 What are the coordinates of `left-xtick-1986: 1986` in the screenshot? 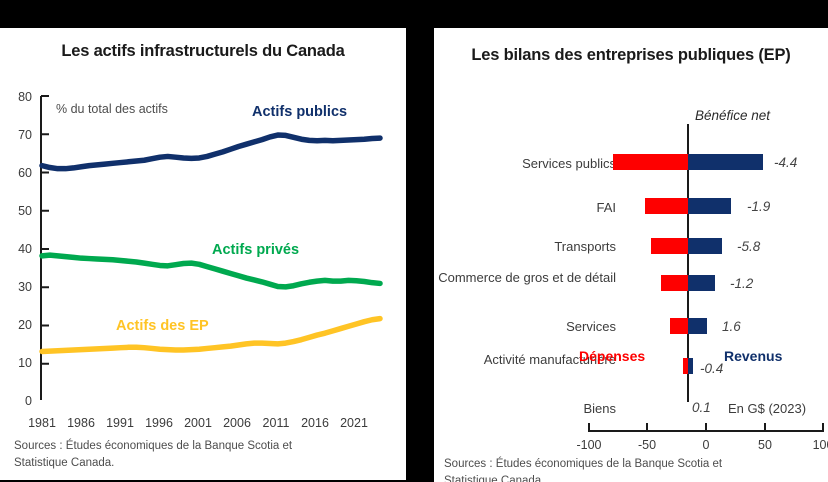 It's located at (81, 423).